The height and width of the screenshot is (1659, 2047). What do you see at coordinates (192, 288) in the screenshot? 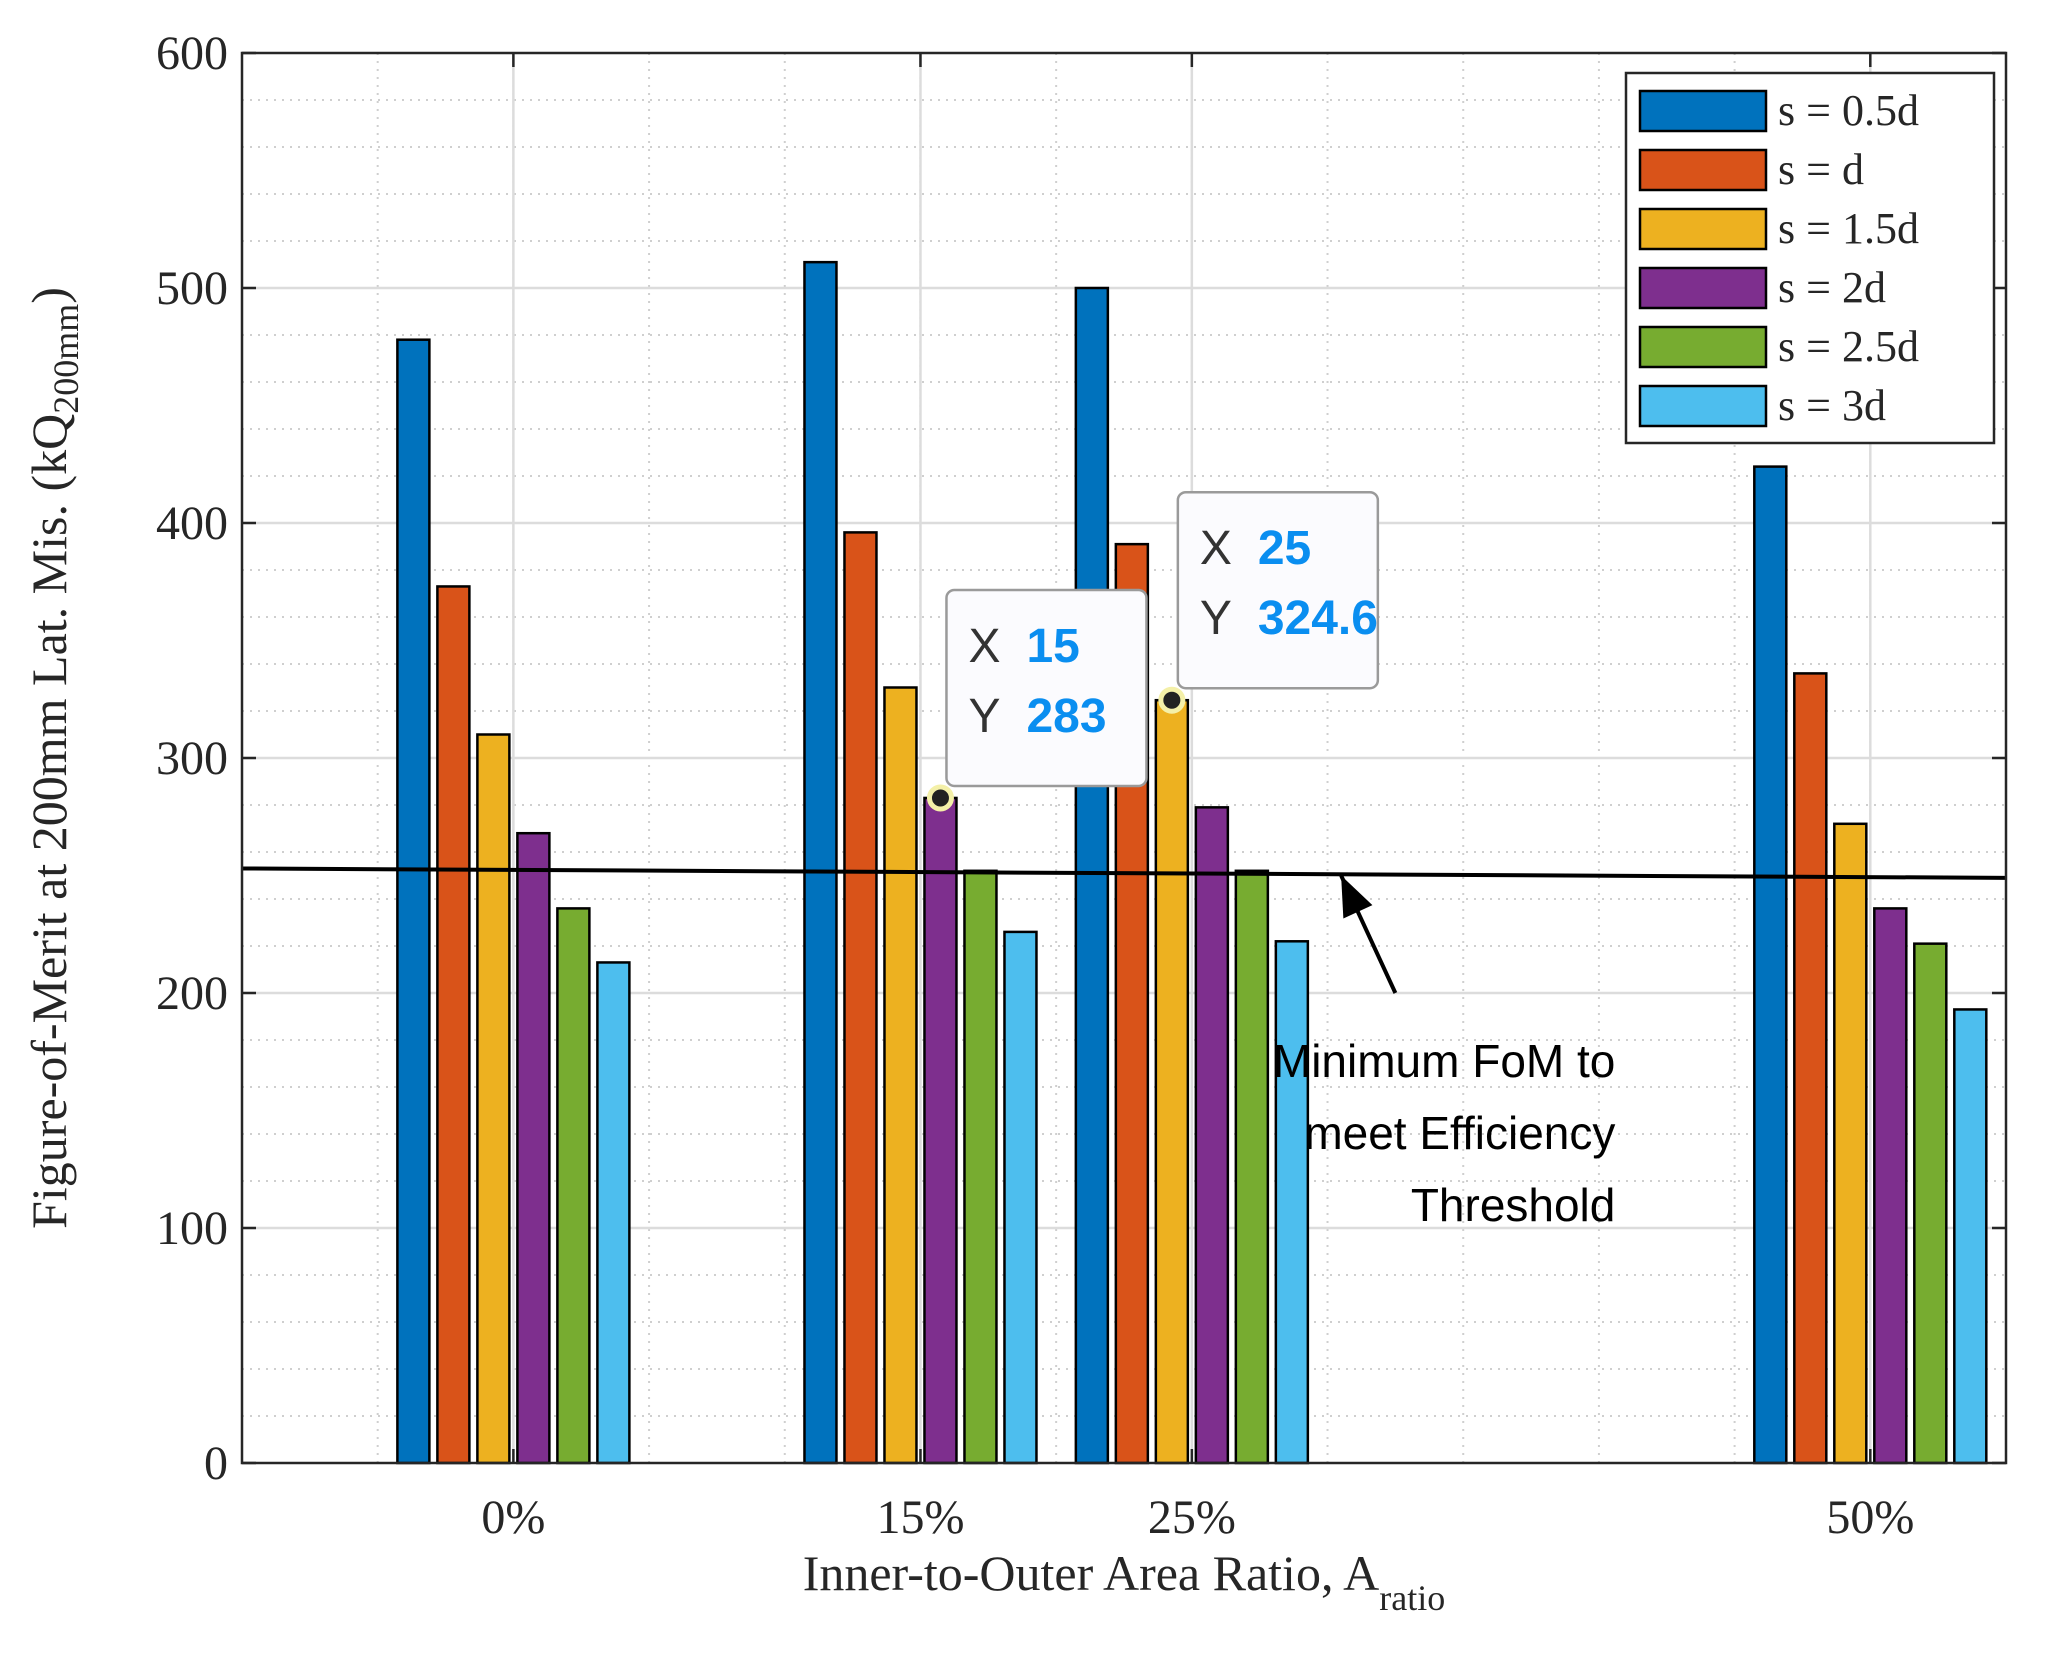
I see `y-tick-label: 500` at bounding box center [192, 288].